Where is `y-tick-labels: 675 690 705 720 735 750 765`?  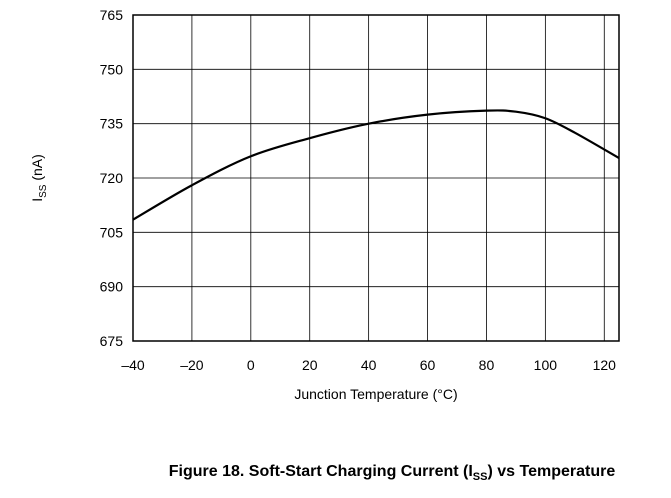 y-tick-labels: 675 690 705 720 735 750 765 is located at coordinates (112, 178).